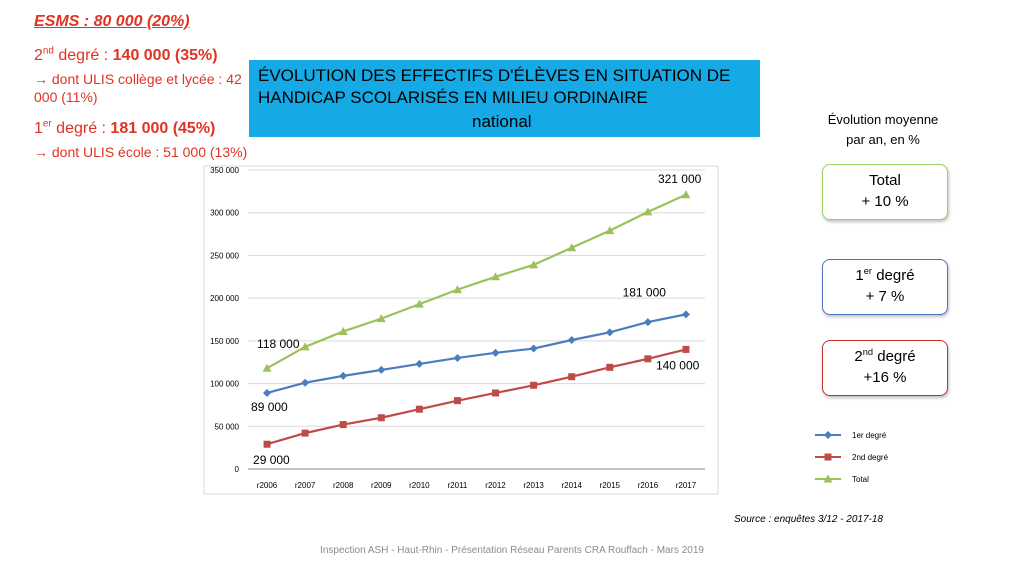  What do you see at coordinates (859, 275) in the screenshot?
I see `evolution-first-degree-num: 1` at bounding box center [859, 275].